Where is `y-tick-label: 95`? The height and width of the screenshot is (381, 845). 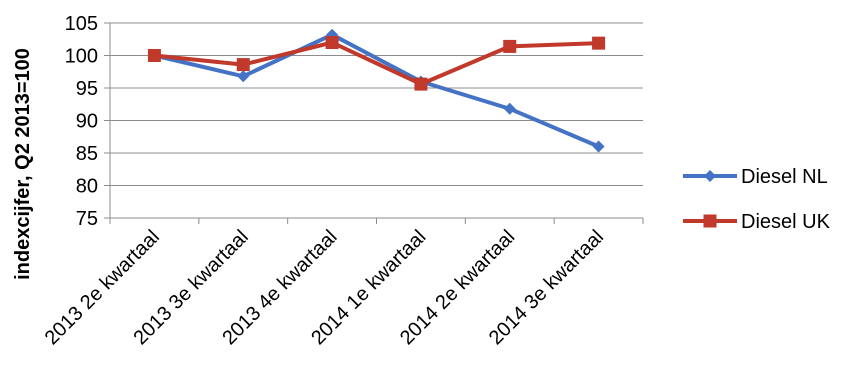 y-tick-label: 95 is located at coordinates (87, 89).